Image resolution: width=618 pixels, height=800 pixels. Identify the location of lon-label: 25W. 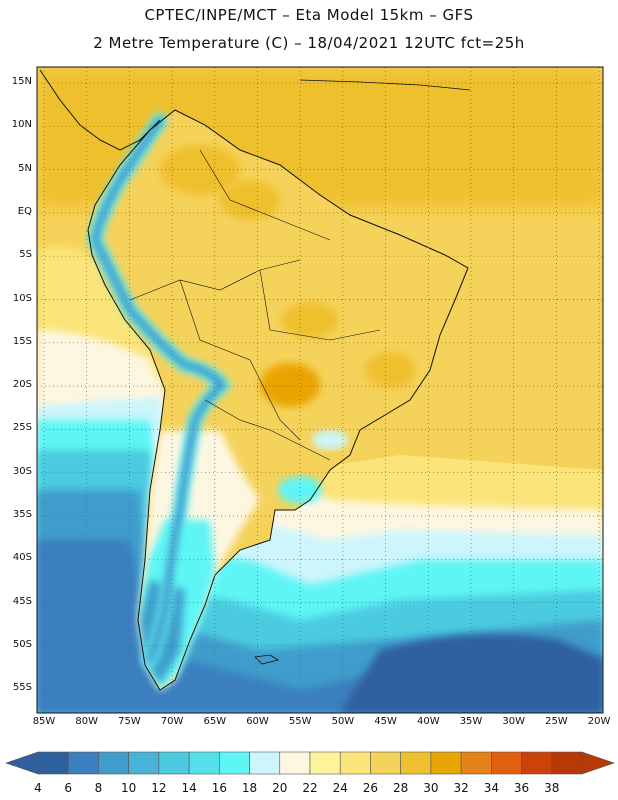
(556, 721).